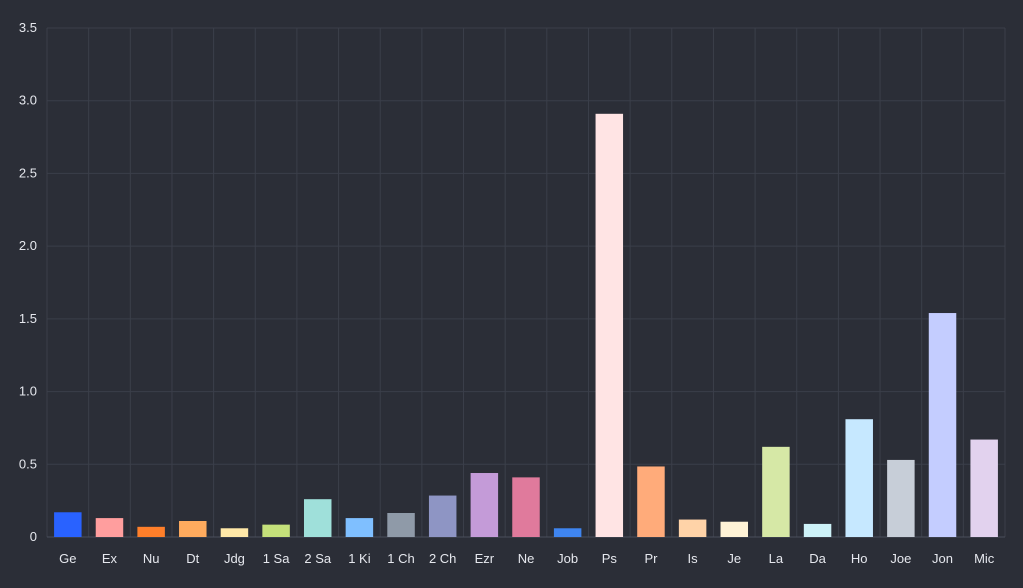 The width and height of the screenshot is (1023, 588). I want to click on bar-ge, so click(68, 524).